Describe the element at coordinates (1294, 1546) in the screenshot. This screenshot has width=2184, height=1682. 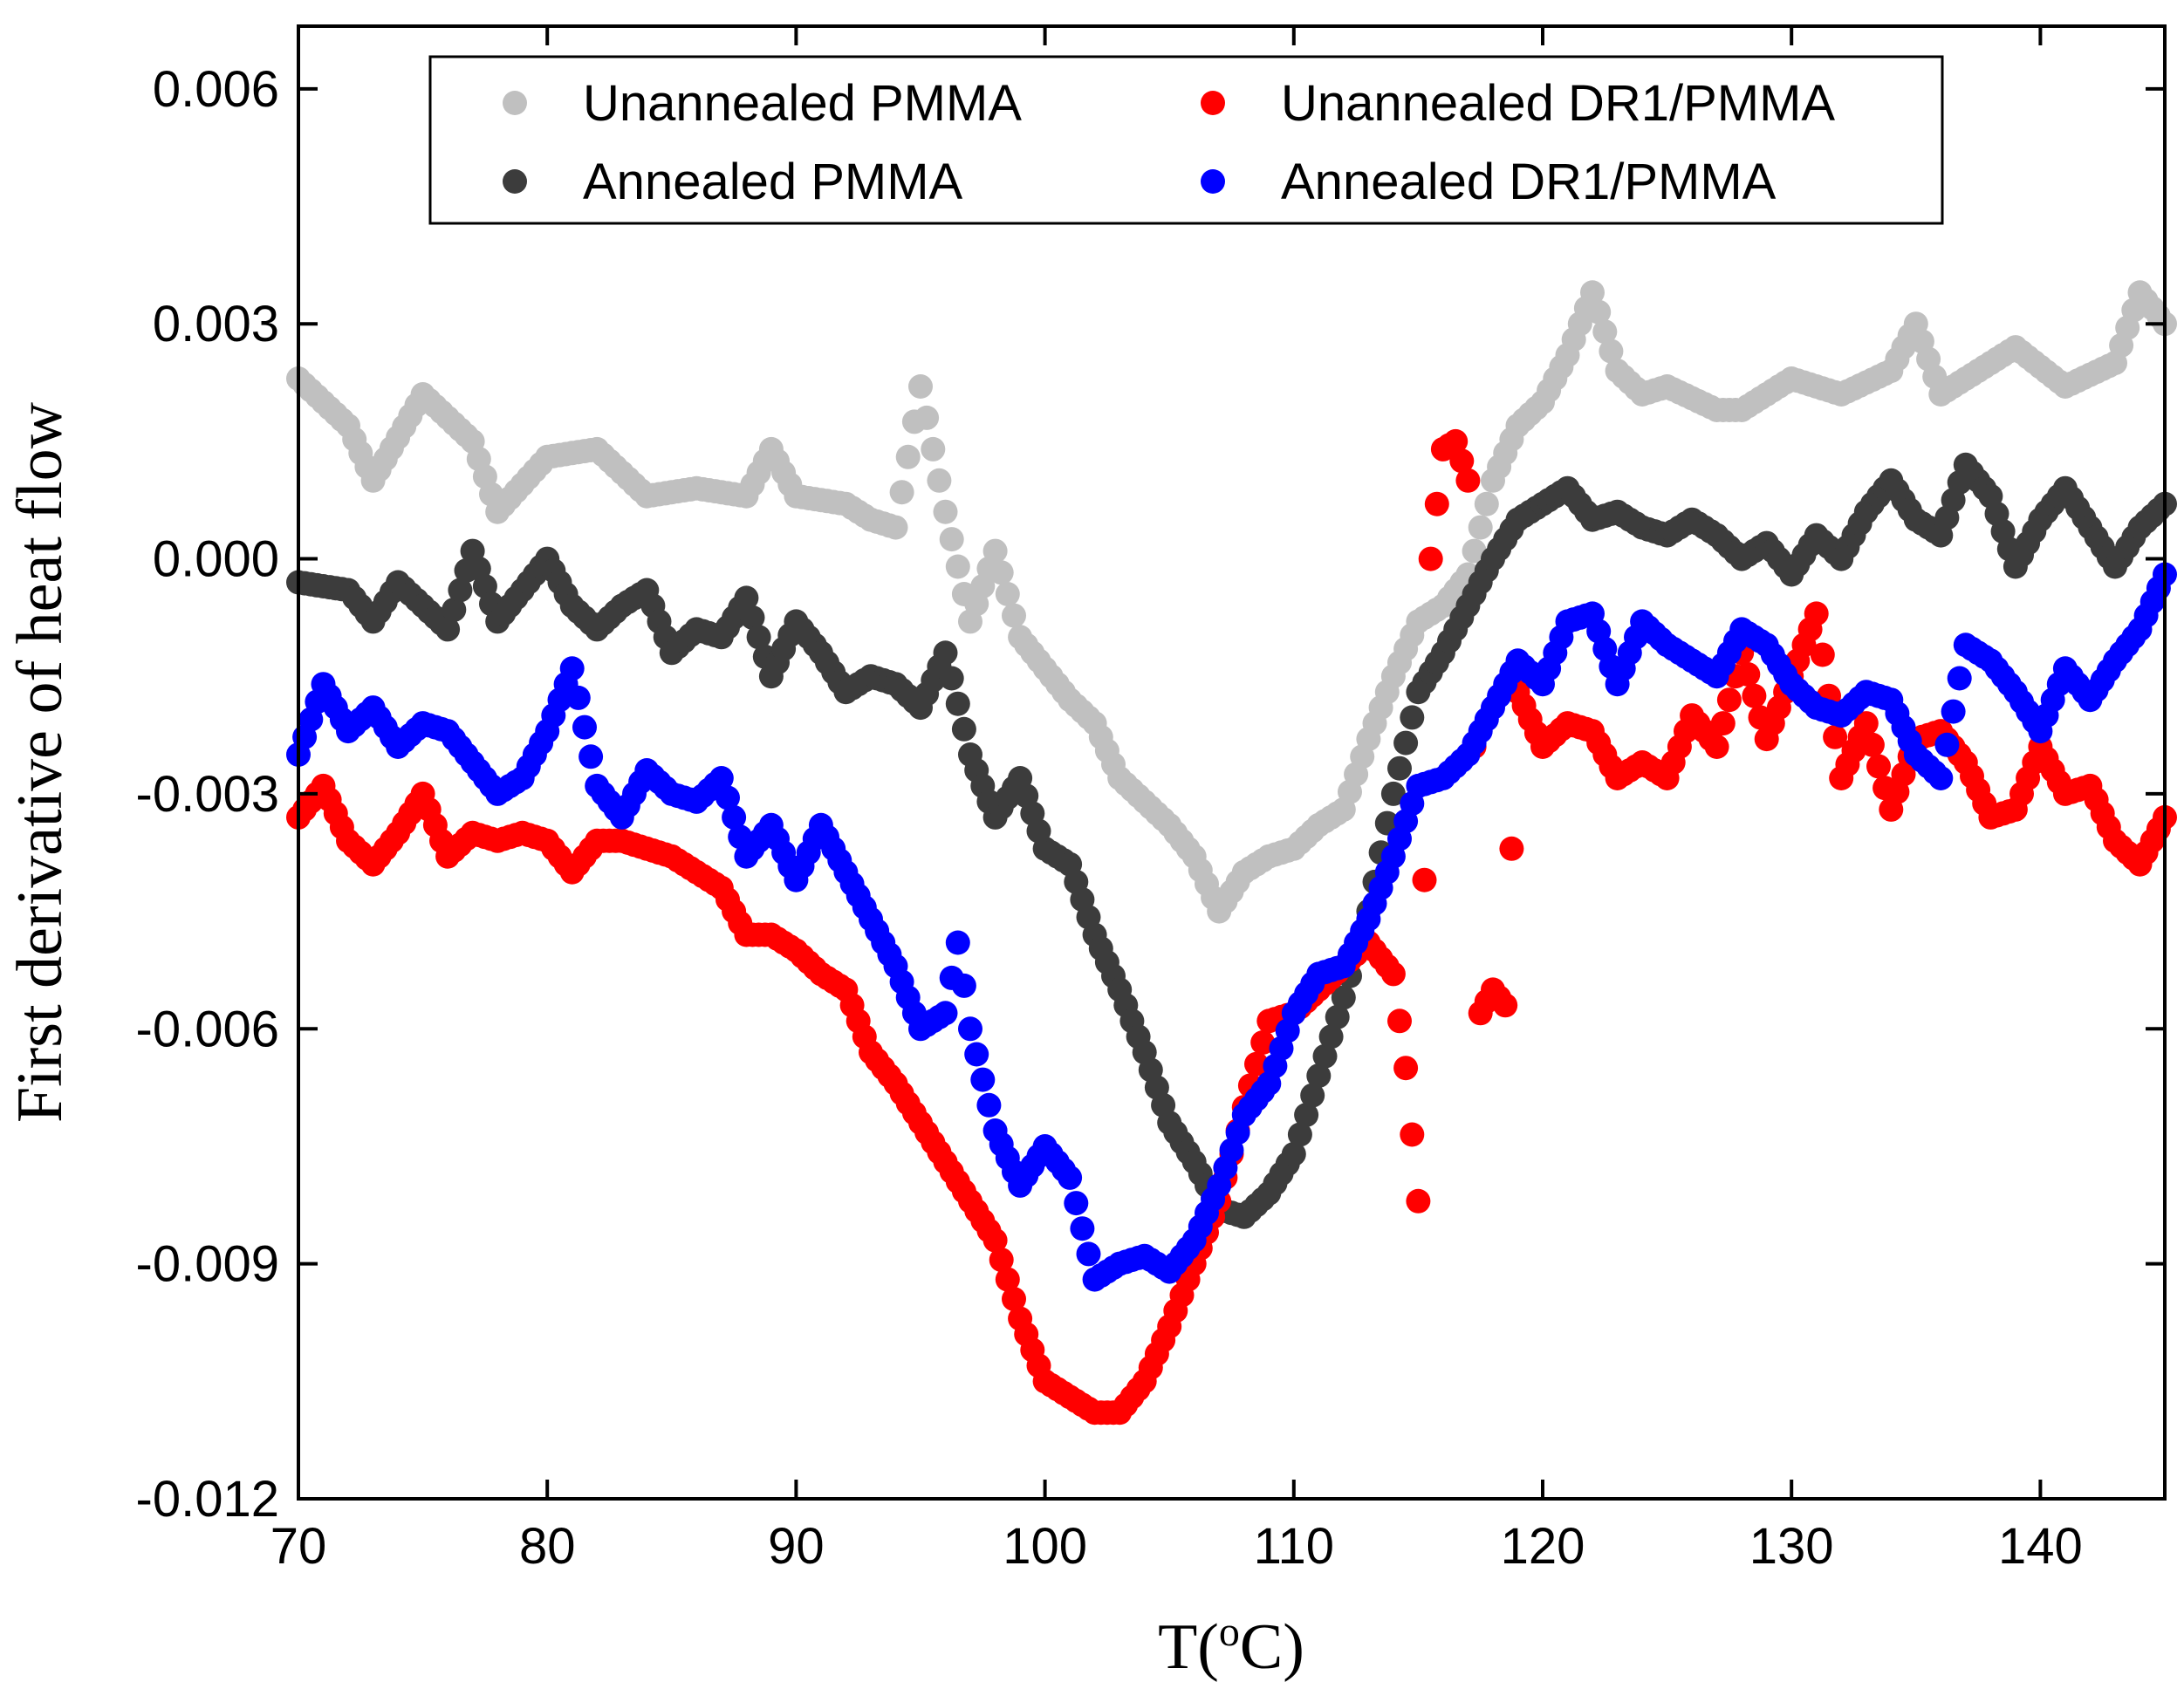
I see `x-tick-label: 110` at that location.